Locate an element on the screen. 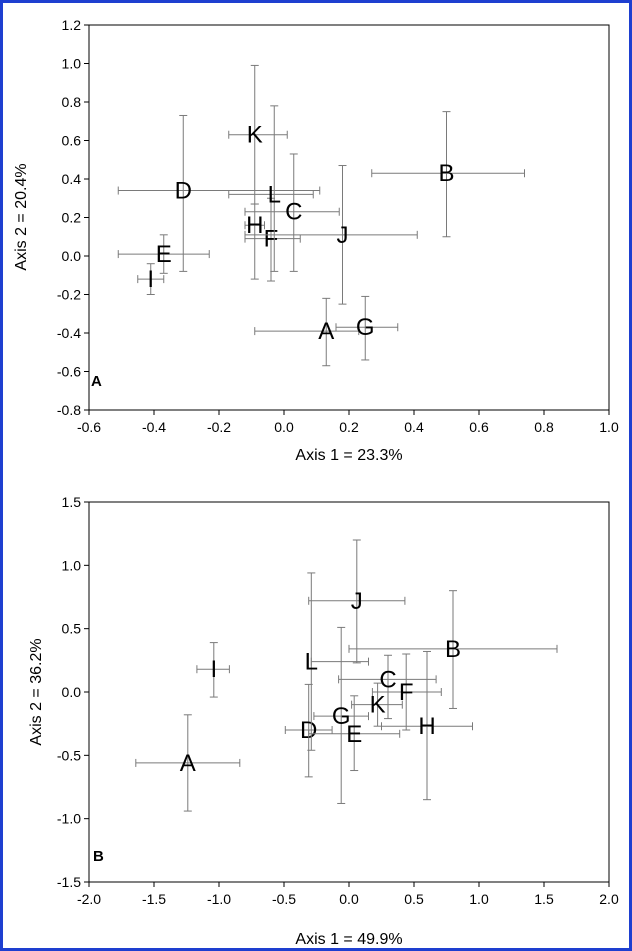 This screenshot has width=632, height=951. panel-b-x-tick-label: -0.5 is located at coordinates (284, 899).